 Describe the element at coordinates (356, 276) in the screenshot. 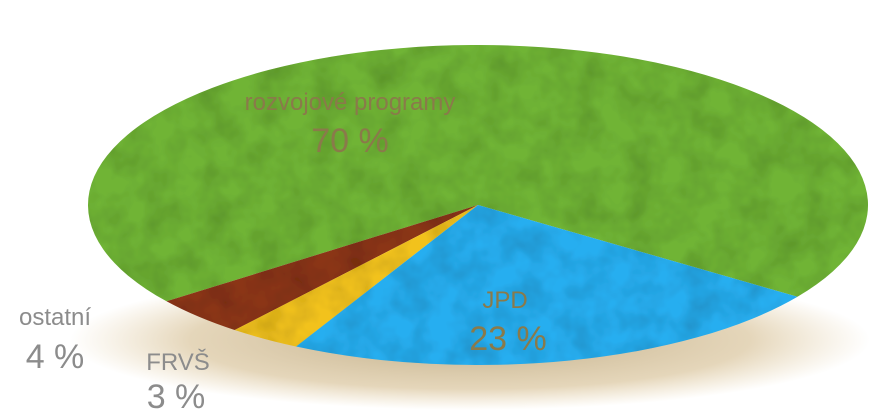

I see `slice-frvs` at that location.